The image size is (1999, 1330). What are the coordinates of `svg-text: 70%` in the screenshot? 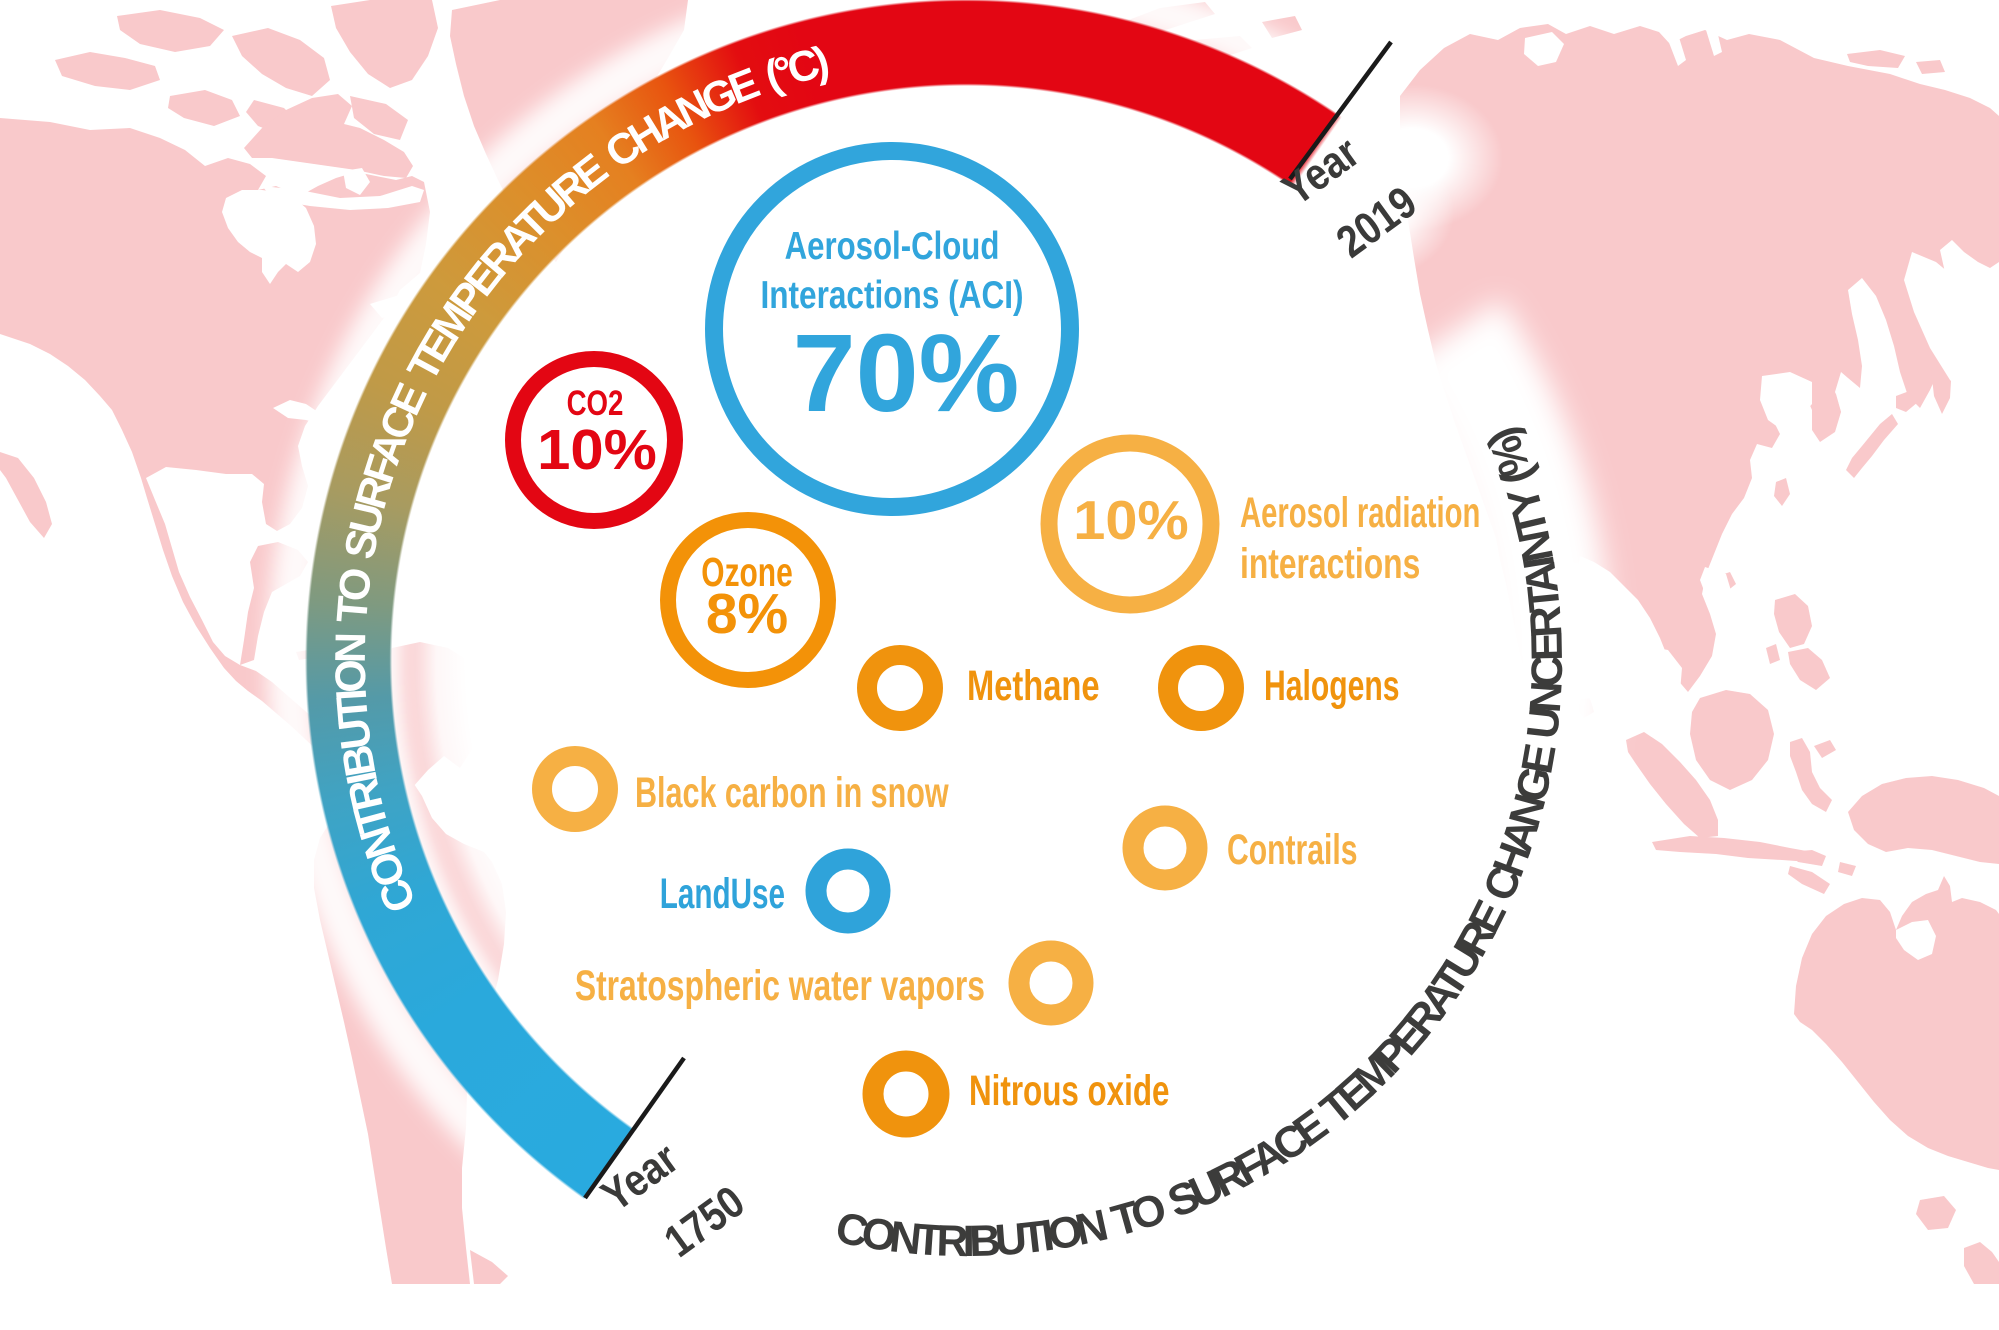 It's located at (906, 373).